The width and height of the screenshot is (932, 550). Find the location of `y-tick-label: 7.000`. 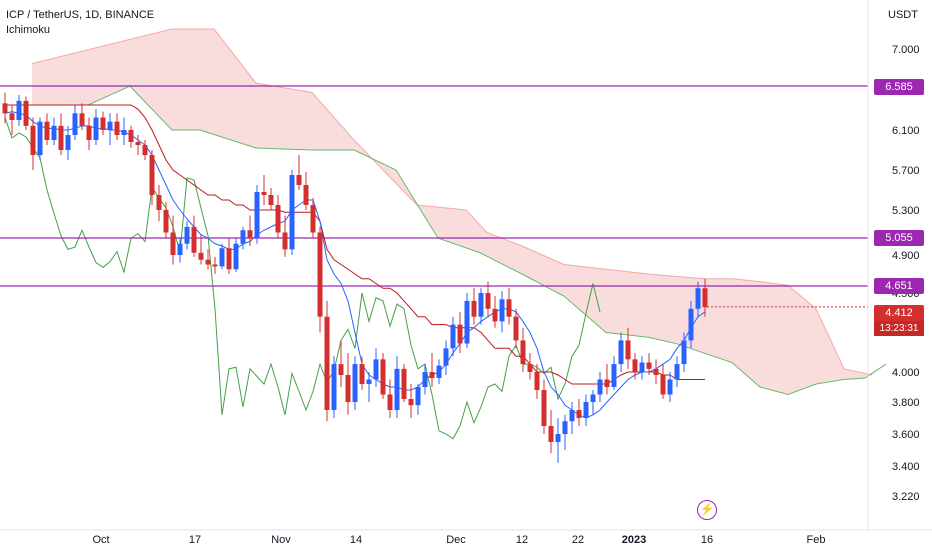

y-tick-label: 7.000 is located at coordinates (906, 50).